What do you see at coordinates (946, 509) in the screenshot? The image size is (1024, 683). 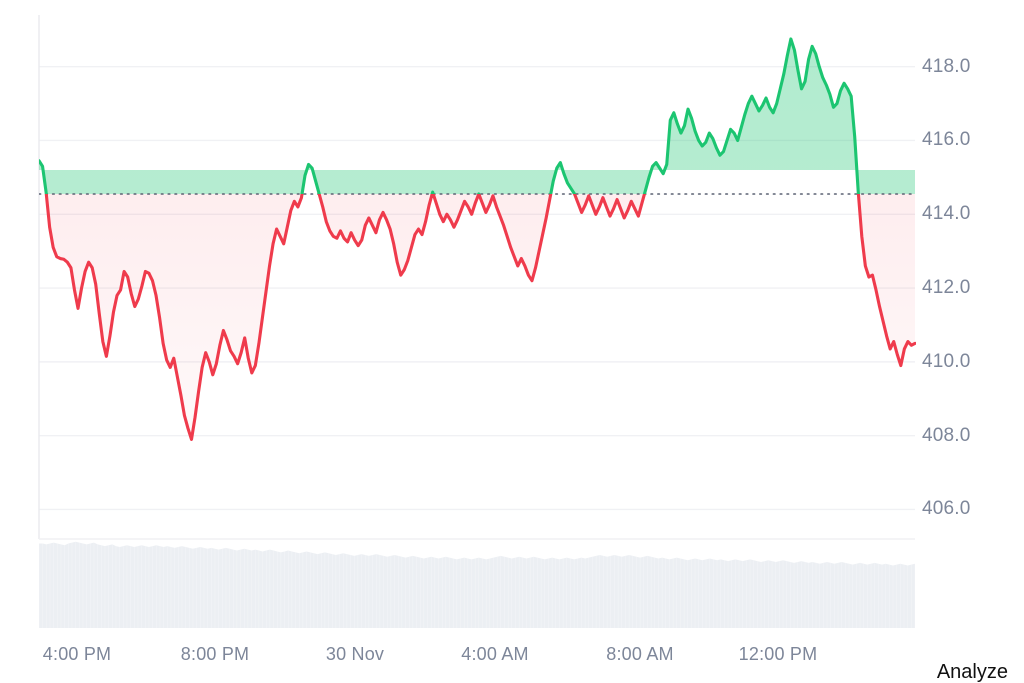 I see `y-axis-tick-label: 406.0` at bounding box center [946, 509].